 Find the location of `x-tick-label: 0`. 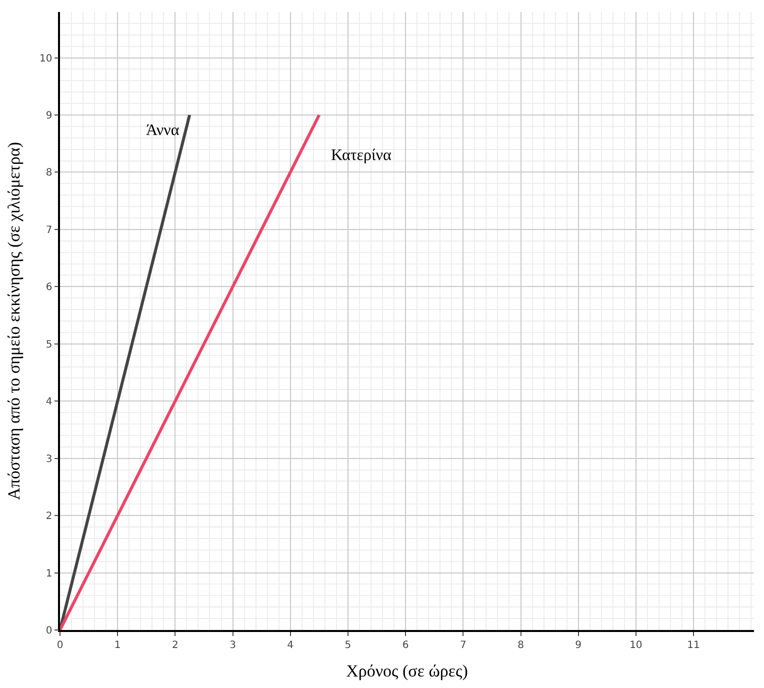

x-tick-label: 0 is located at coordinates (60, 645).